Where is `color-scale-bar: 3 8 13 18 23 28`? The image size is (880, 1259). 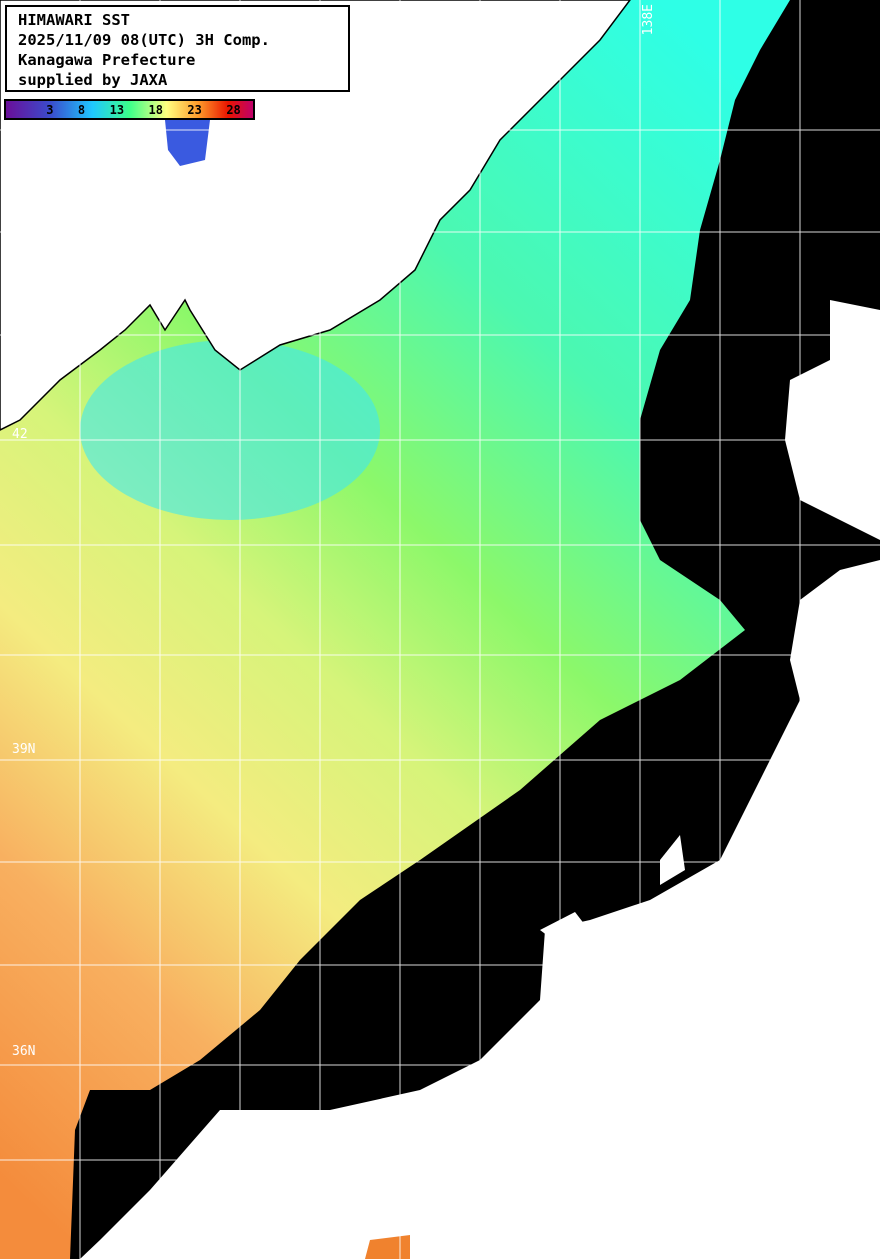 color-scale-bar: 3 8 13 18 23 28 is located at coordinates (129, 109).